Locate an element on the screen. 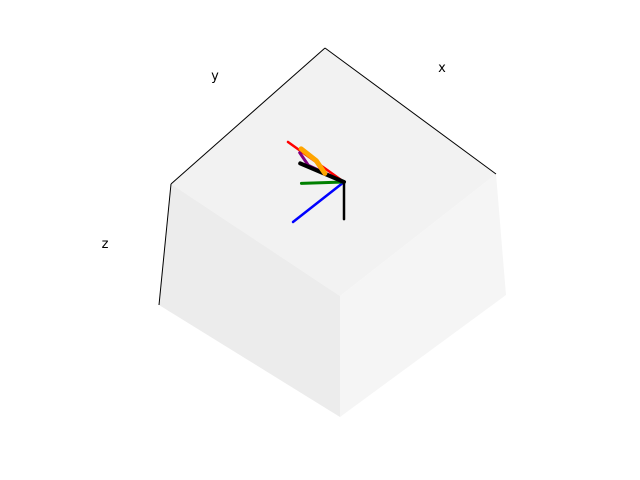  y-axis-label: y is located at coordinates (215, 76).